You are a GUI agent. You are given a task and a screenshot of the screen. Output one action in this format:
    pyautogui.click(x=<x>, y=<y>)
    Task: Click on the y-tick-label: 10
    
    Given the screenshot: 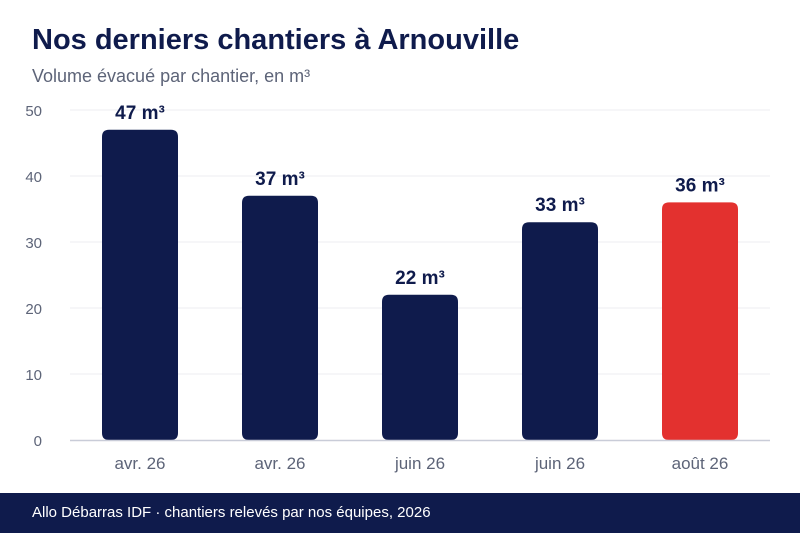 What is the action you would take?
    pyautogui.click(x=33, y=375)
    